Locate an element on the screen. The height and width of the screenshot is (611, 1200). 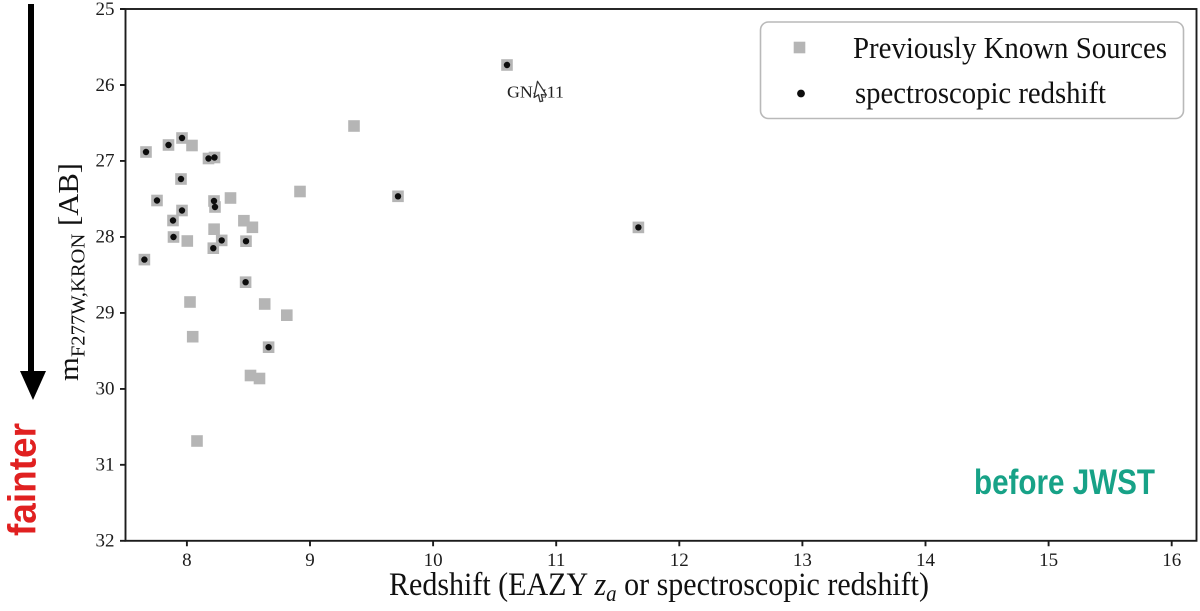
svg-text: Previously Known Sources is located at coordinates (1010, 47).